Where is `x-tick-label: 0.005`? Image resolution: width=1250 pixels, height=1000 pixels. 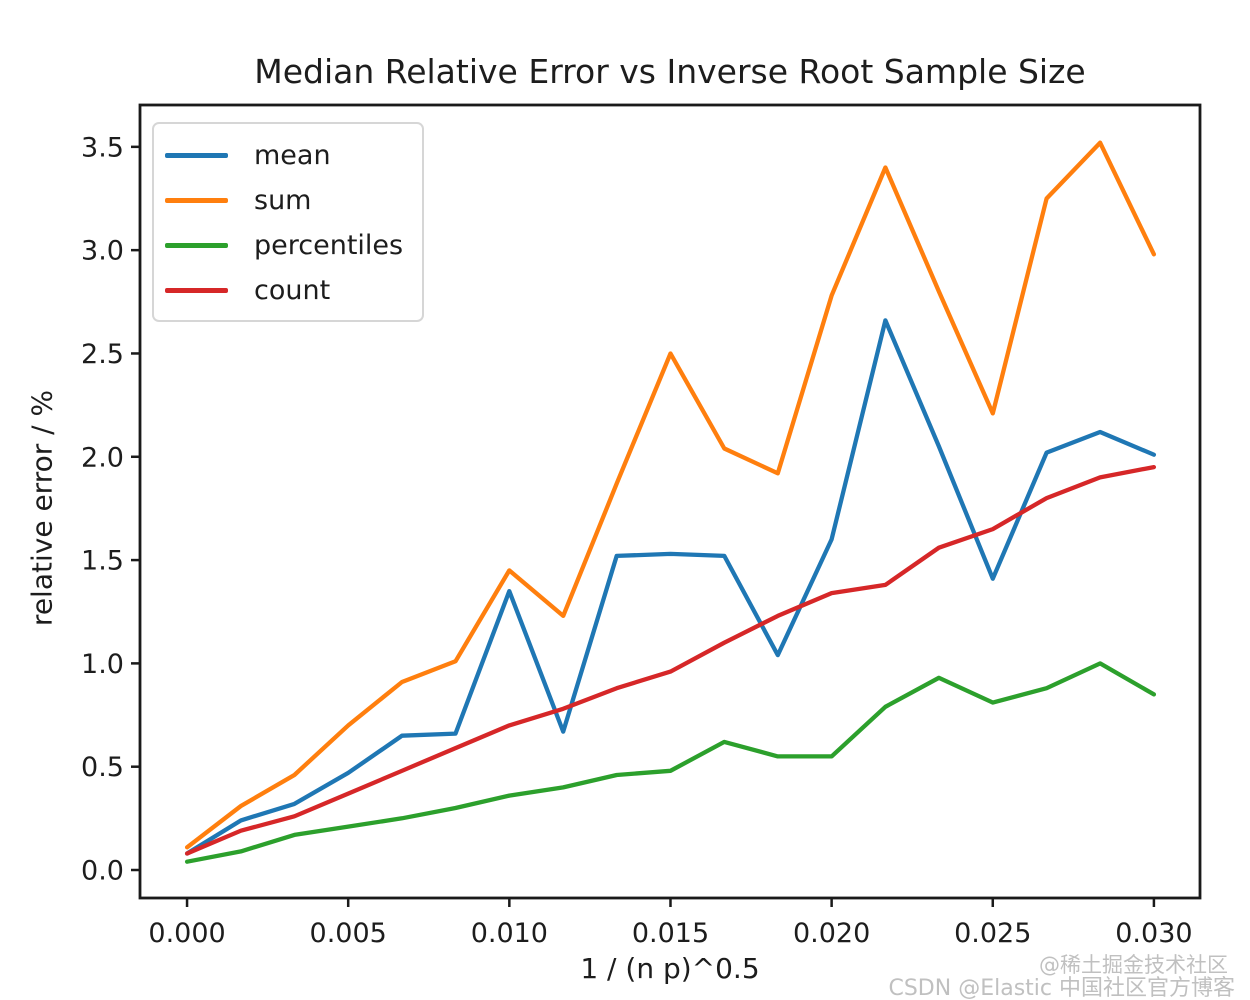
x-tick-label: 0.005 is located at coordinates (348, 933).